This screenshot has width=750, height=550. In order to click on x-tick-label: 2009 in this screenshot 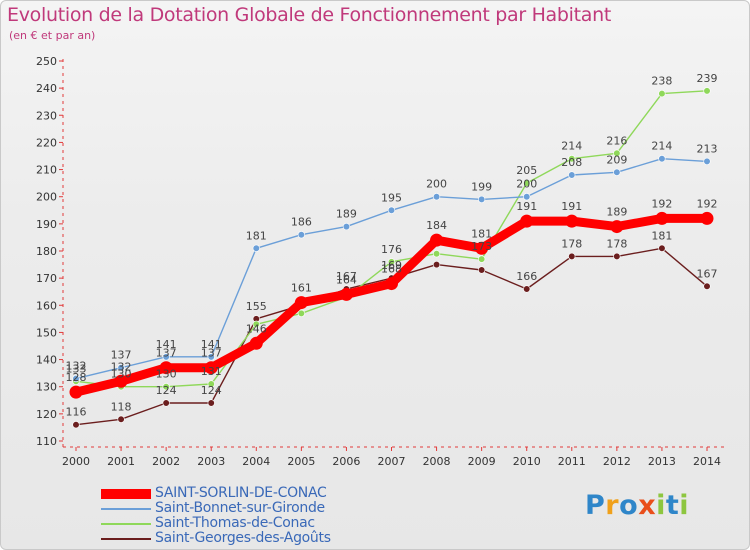, I will do `click(482, 461)`.